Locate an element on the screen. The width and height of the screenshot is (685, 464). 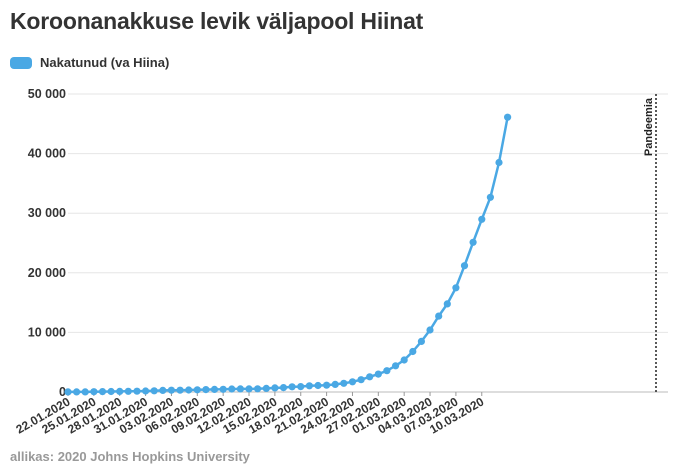
y-tick-label: 10 000 is located at coordinates (47, 332).